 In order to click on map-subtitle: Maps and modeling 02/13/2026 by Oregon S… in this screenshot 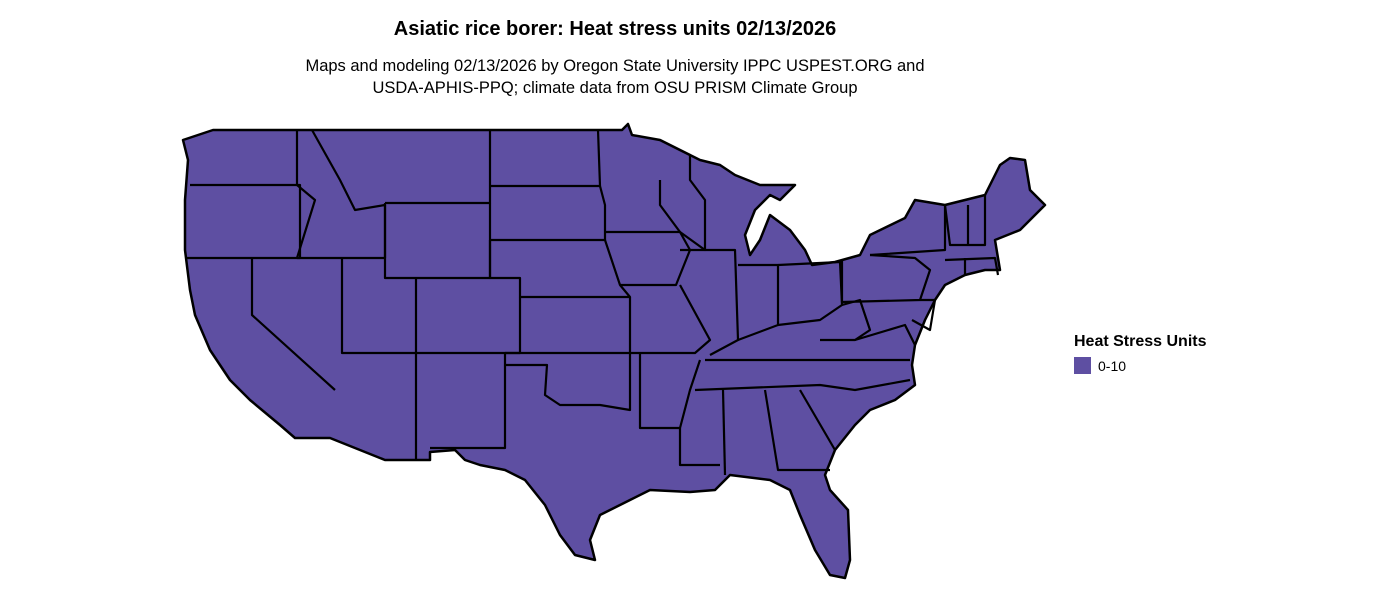, I will do `click(615, 77)`.